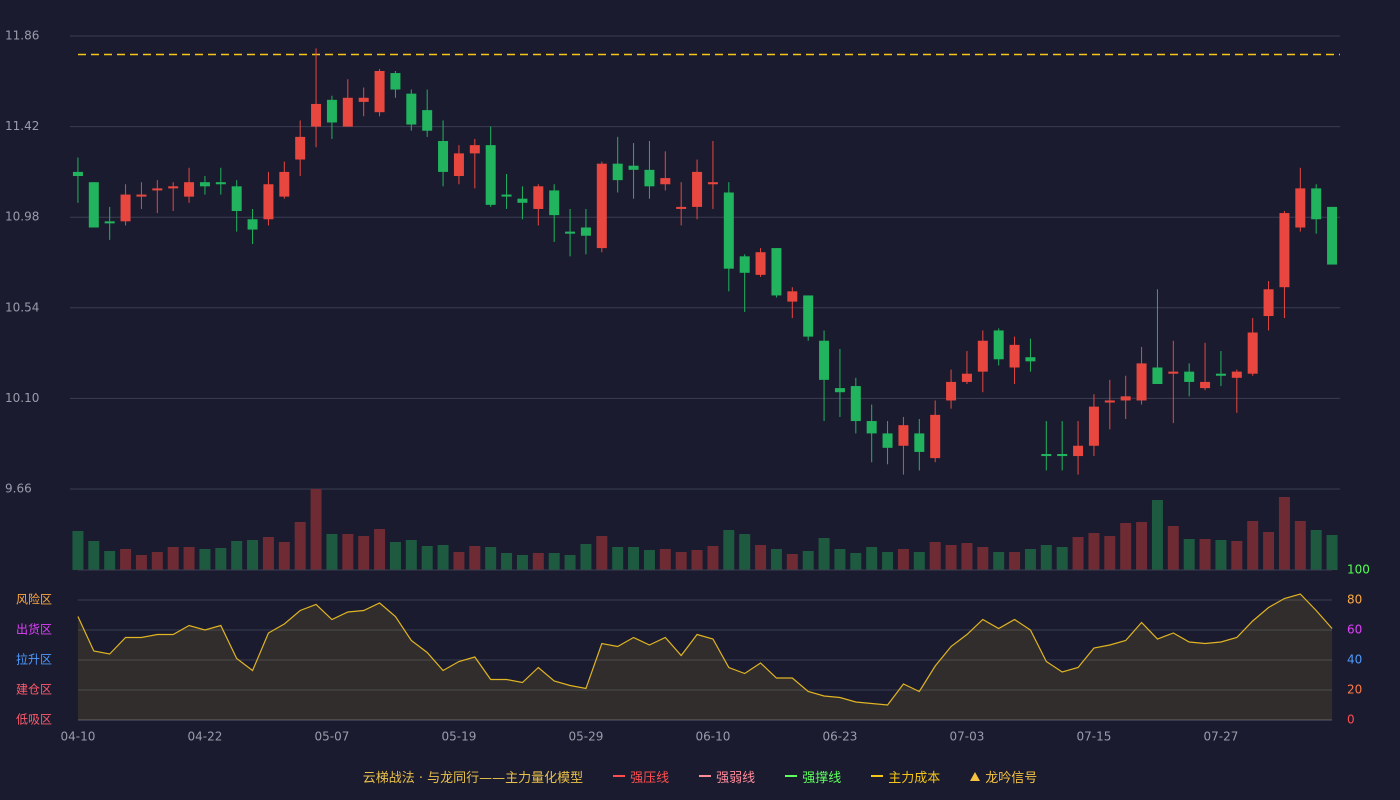 This screenshot has height=800, width=1400. I want to click on y-tick-label: 11.86, so click(22, 36).